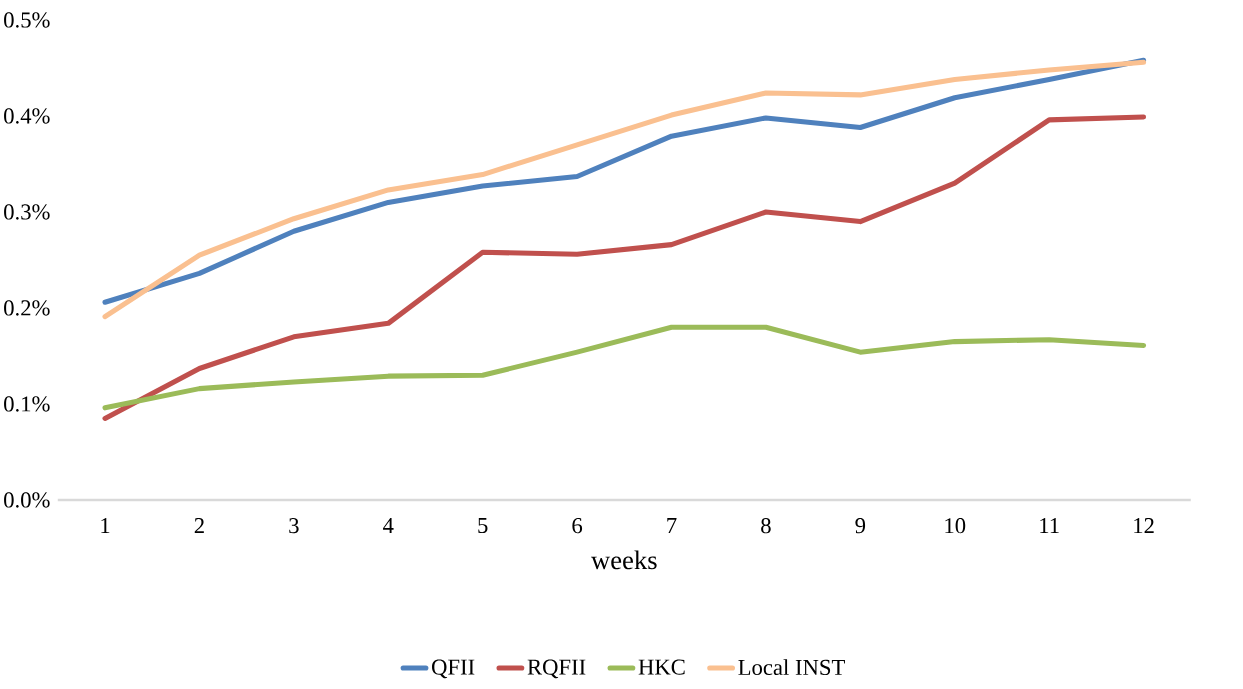 The image size is (1243, 689). I want to click on legend-label: Local INST, so click(791, 667).